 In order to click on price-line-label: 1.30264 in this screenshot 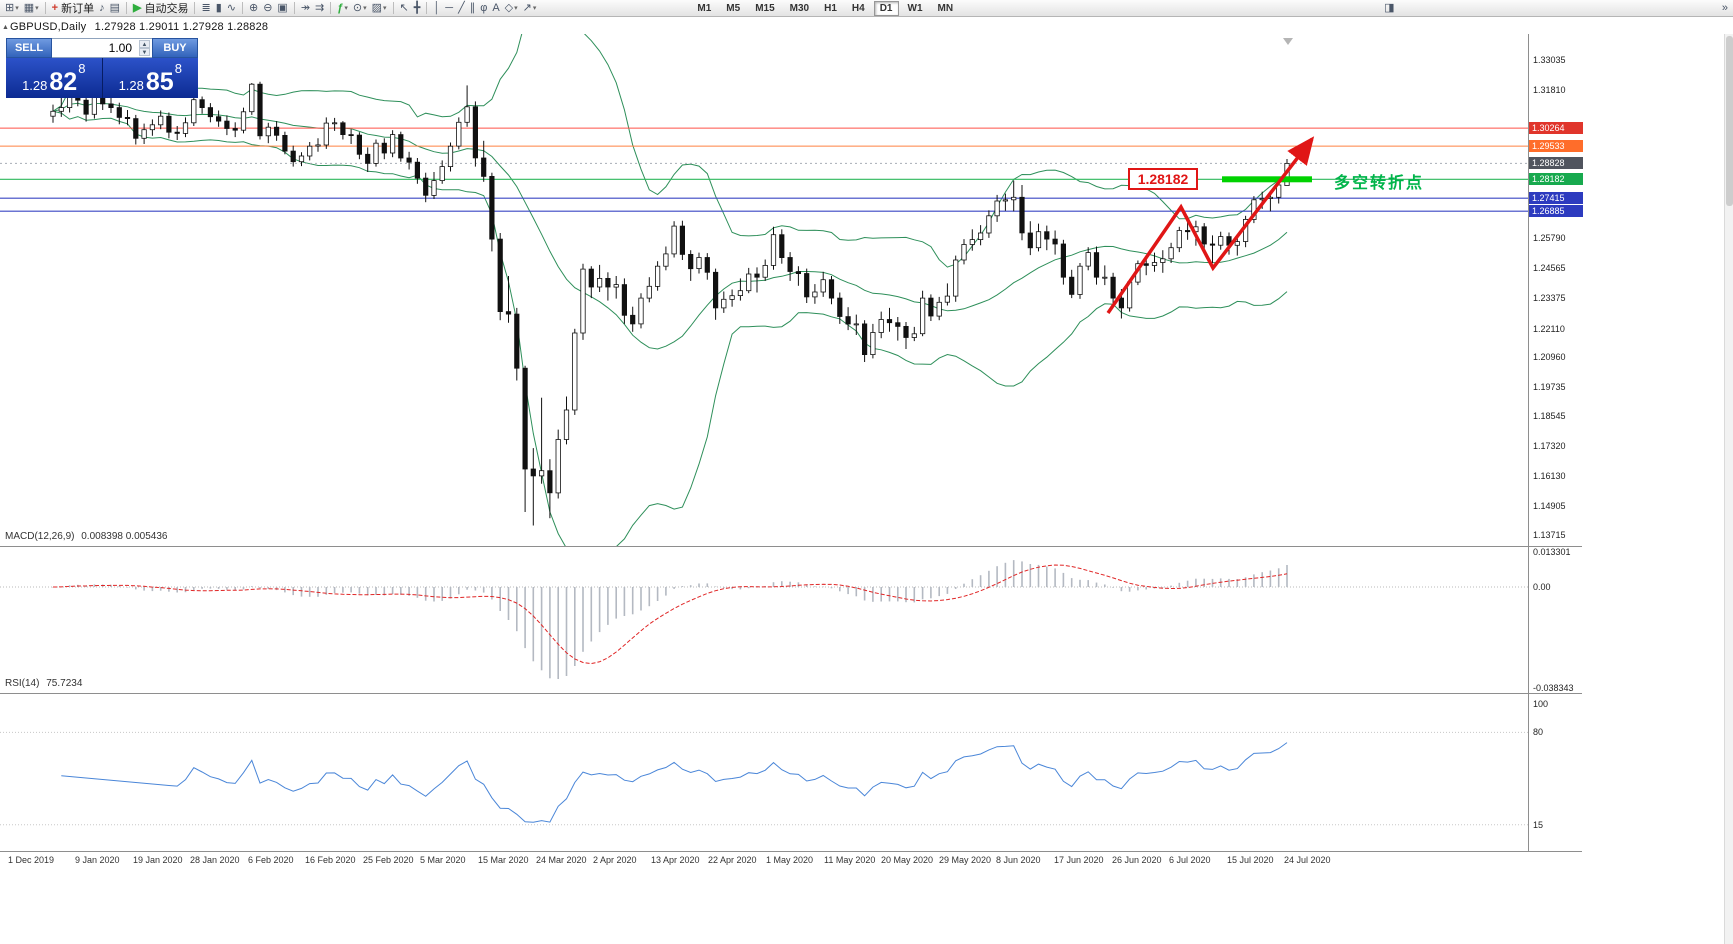, I will do `click(1556, 128)`.